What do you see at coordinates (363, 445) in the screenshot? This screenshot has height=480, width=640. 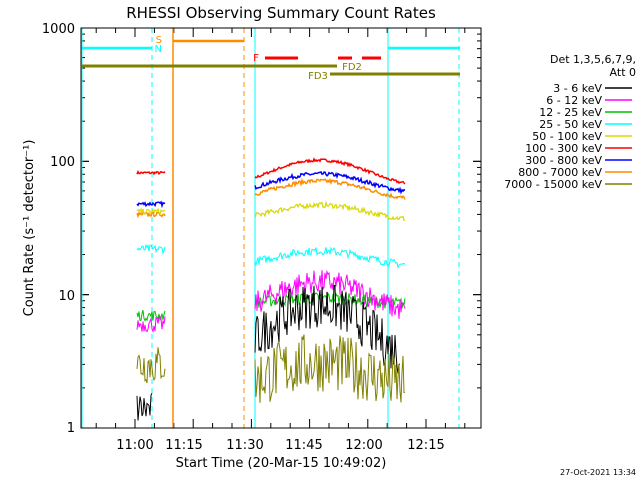 I see `x-tick-label: 12:00` at bounding box center [363, 445].